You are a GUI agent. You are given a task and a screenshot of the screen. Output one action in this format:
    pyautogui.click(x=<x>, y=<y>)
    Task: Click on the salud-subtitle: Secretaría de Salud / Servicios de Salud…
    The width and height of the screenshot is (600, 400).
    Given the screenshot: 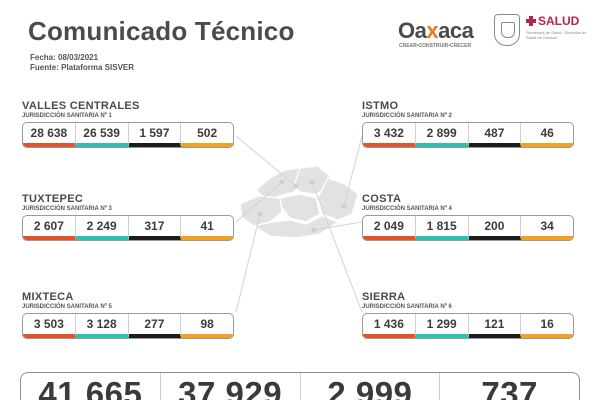 What is the action you would take?
    pyautogui.click(x=556, y=35)
    